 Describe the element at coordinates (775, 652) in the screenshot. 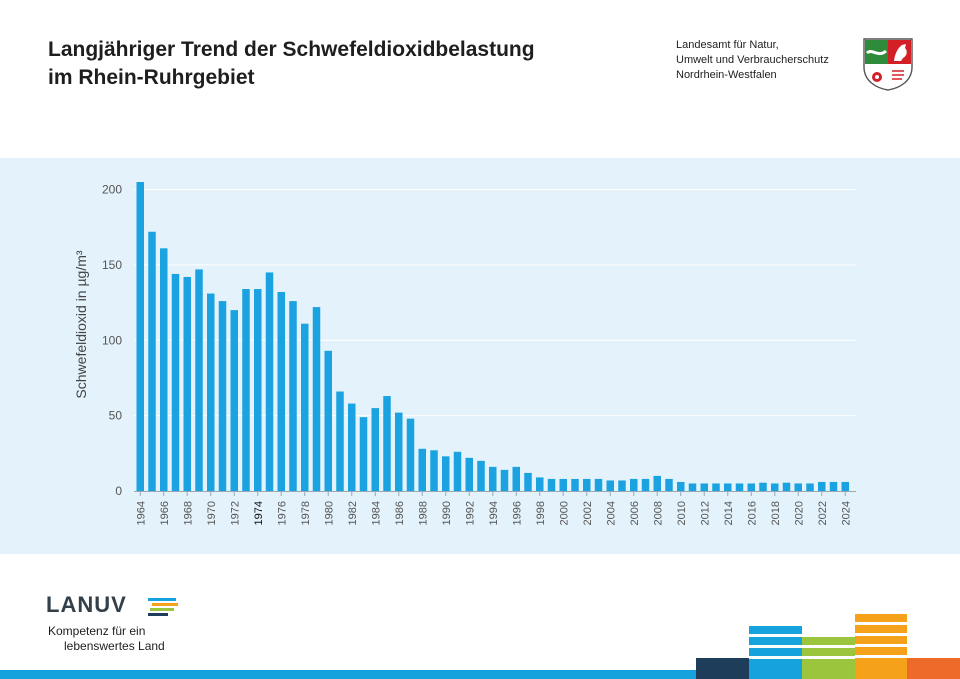

I see `footer-block-blue` at that location.